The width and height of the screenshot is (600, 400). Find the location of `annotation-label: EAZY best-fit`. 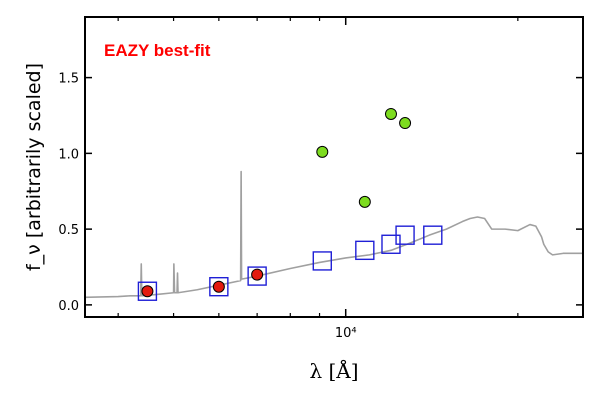

annotation-label: EAZY best-fit is located at coordinates (157, 50).